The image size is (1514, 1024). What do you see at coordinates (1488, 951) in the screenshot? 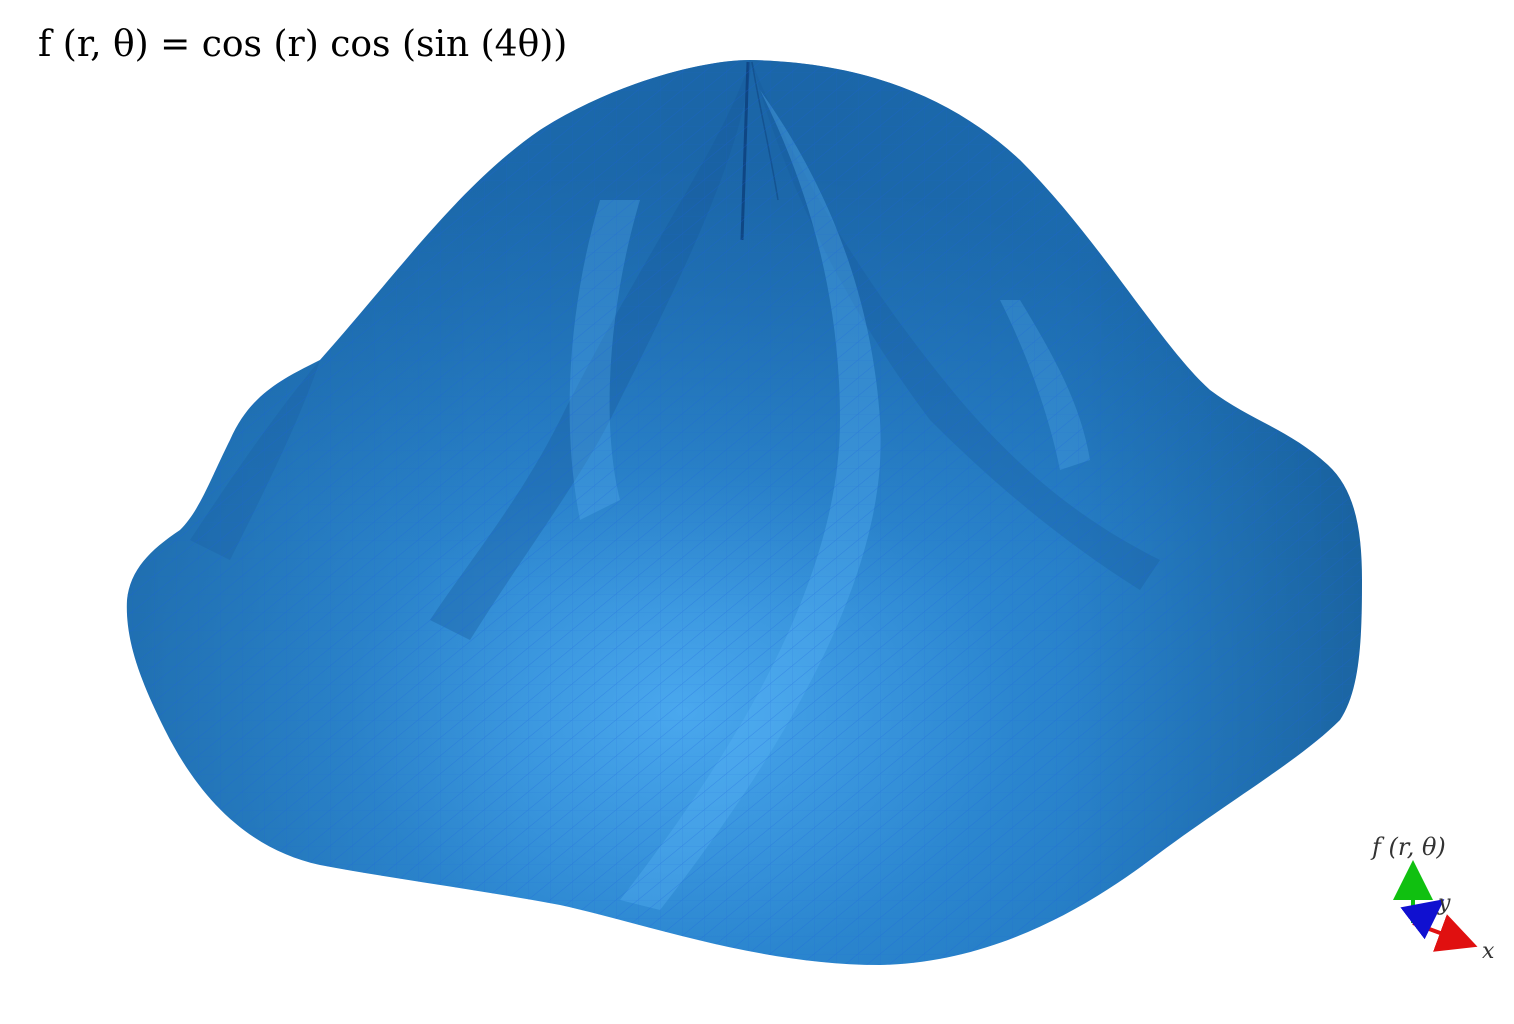
I see `x-axis-label: x` at bounding box center [1488, 951].